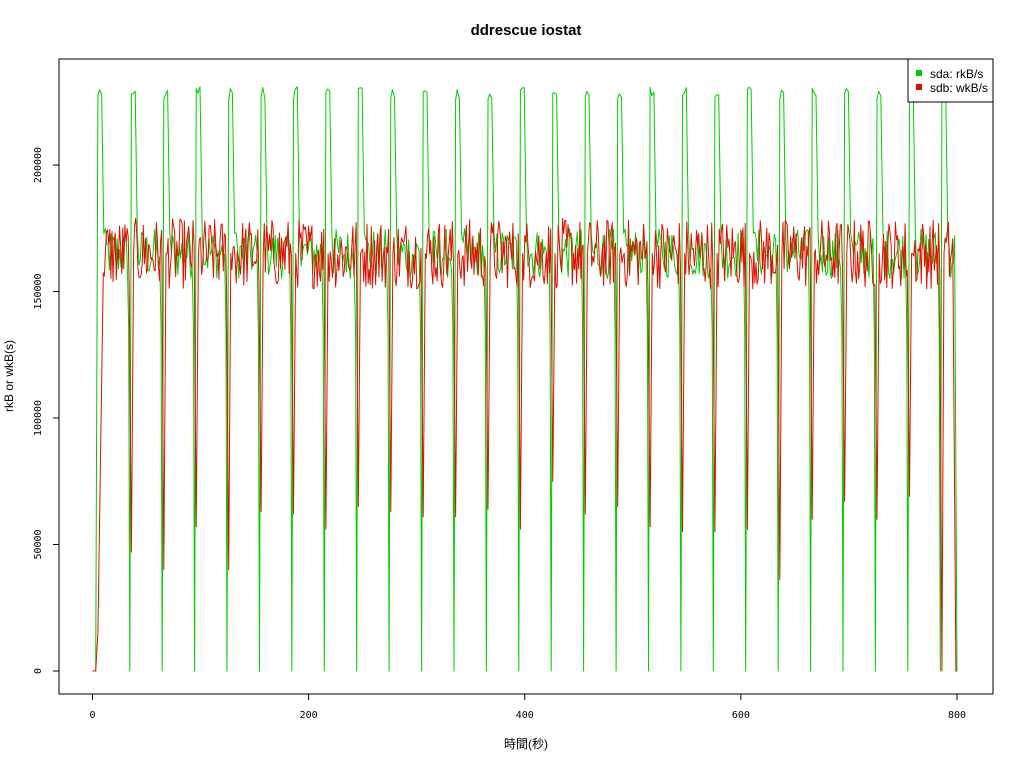 This screenshot has height=768, width=1024. What do you see at coordinates (919, 87) in the screenshot?
I see `legend-swatch-sdb` at bounding box center [919, 87].